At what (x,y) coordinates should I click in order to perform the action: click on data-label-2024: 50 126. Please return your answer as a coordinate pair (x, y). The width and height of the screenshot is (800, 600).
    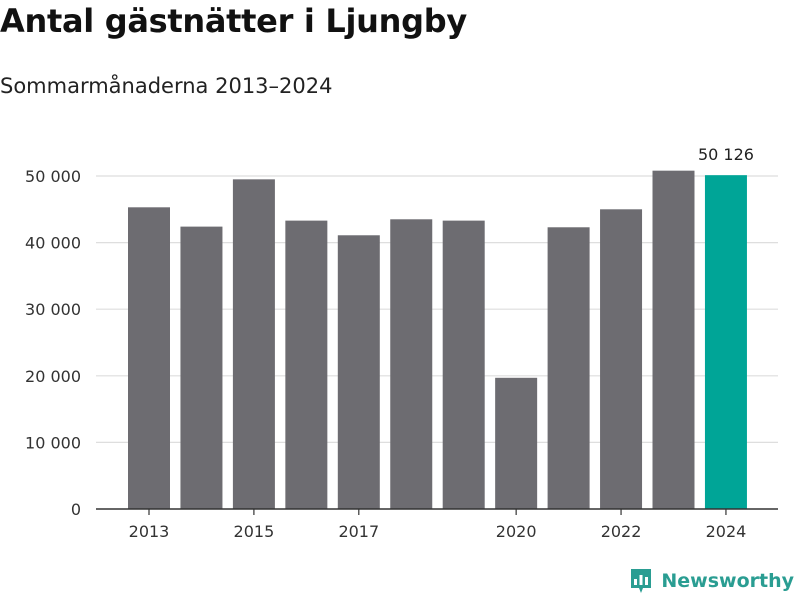
    Looking at the image, I should click on (726, 154).